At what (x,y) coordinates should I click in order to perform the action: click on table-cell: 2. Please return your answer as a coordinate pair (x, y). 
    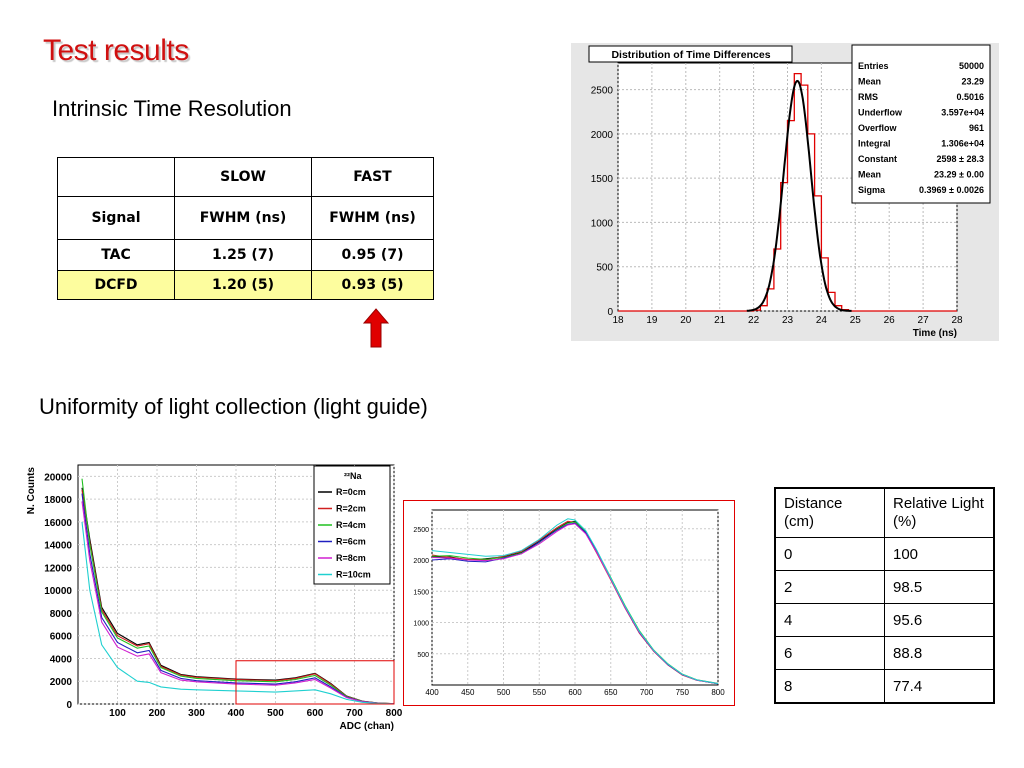
    Looking at the image, I should click on (829, 587).